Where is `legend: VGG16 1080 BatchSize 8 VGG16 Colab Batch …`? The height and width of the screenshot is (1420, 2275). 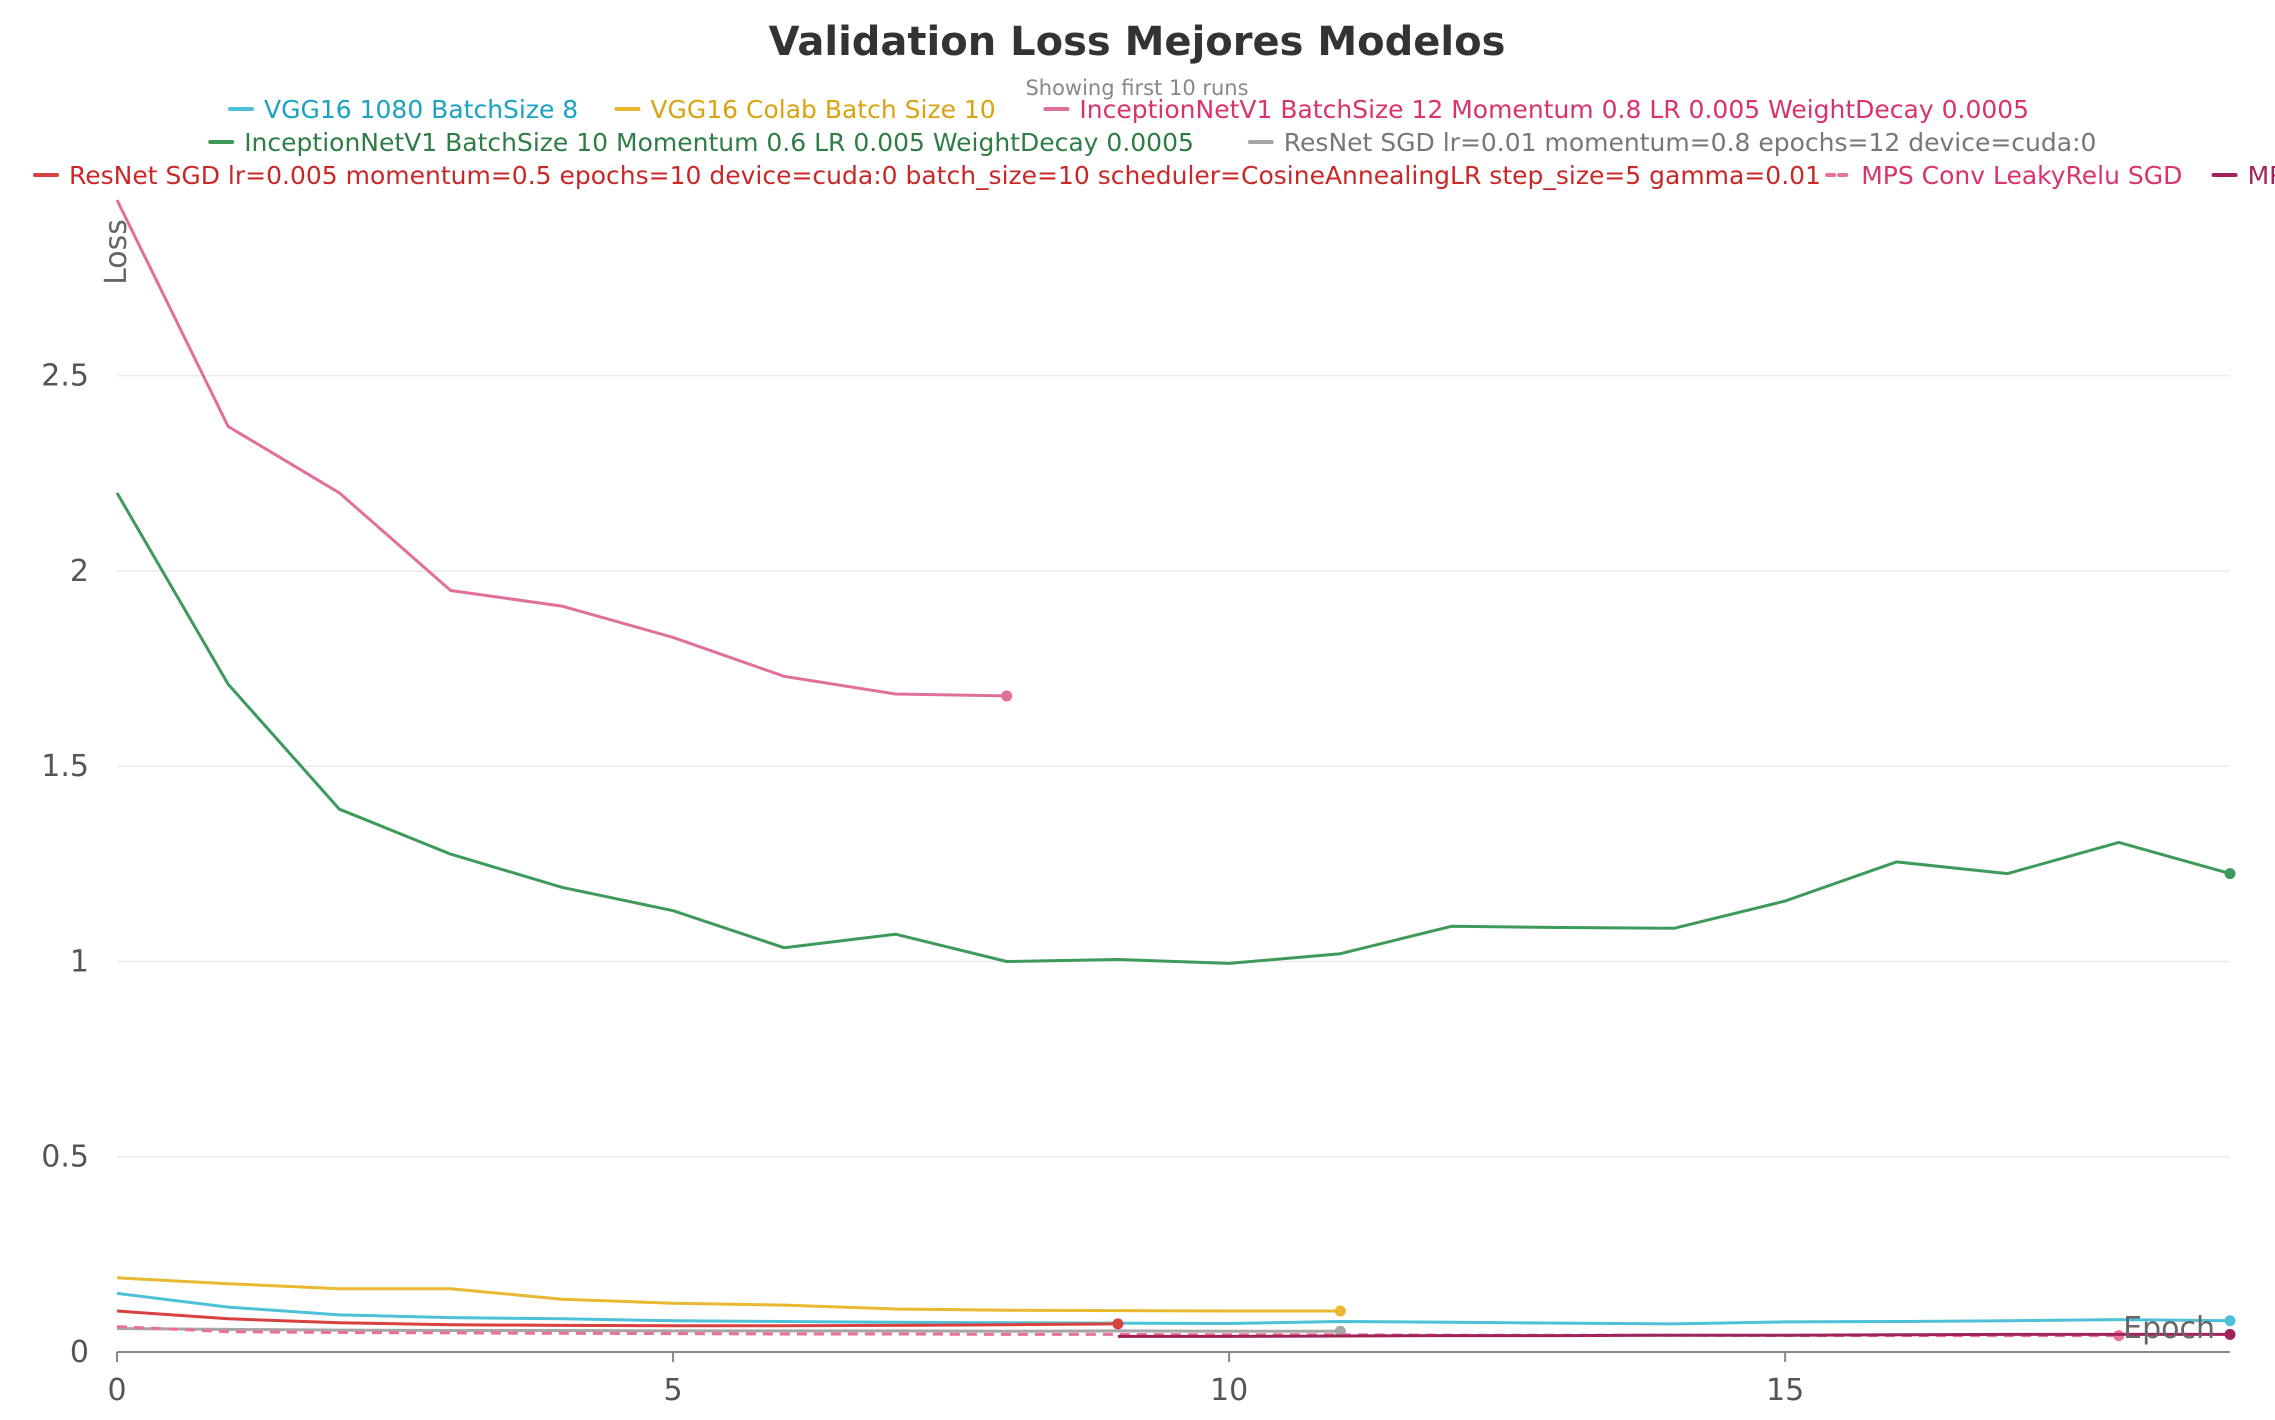 legend: VGG16 1080 BatchSize 8 VGG16 Colab Batch … is located at coordinates (1154, 142).